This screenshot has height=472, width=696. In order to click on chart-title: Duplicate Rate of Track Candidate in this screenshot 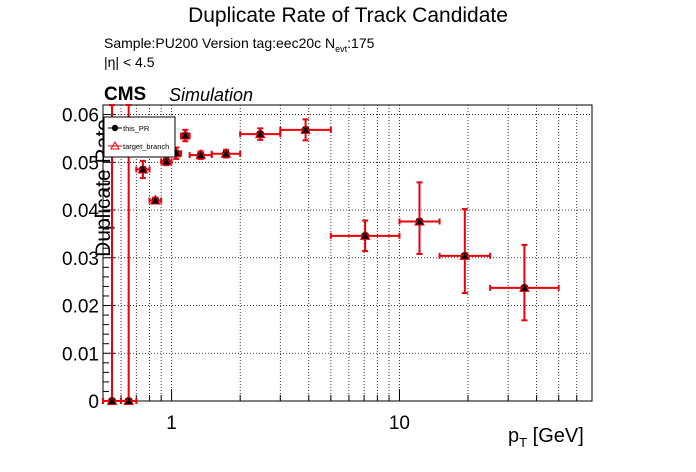, I will do `click(348, 15)`.